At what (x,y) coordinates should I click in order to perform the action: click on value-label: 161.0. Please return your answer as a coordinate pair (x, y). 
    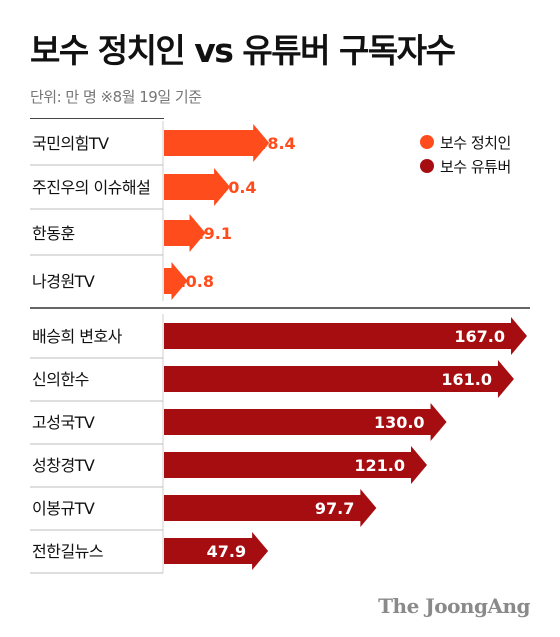
    Looking at the image, I should click on (466, 379).